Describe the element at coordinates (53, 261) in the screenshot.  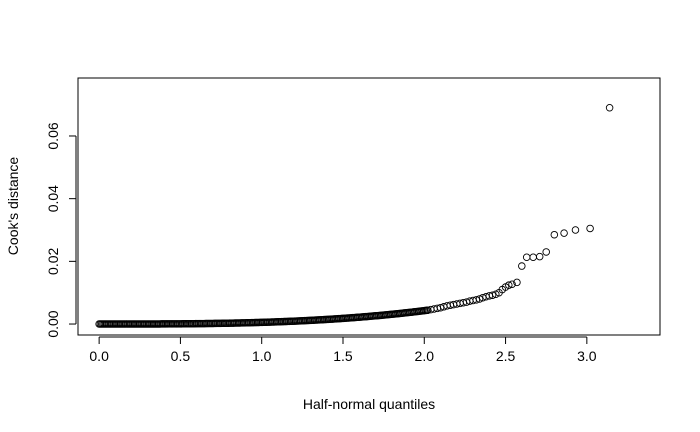
I see `y-tick-label: 0.02` at that location.